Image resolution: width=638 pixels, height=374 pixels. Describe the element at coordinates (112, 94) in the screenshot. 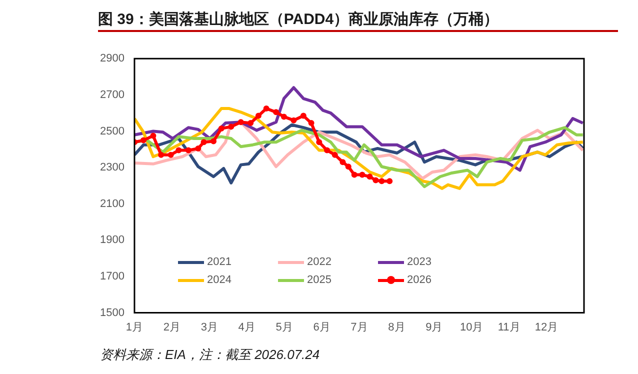

I see `y-tick-label: 2700` at that location.